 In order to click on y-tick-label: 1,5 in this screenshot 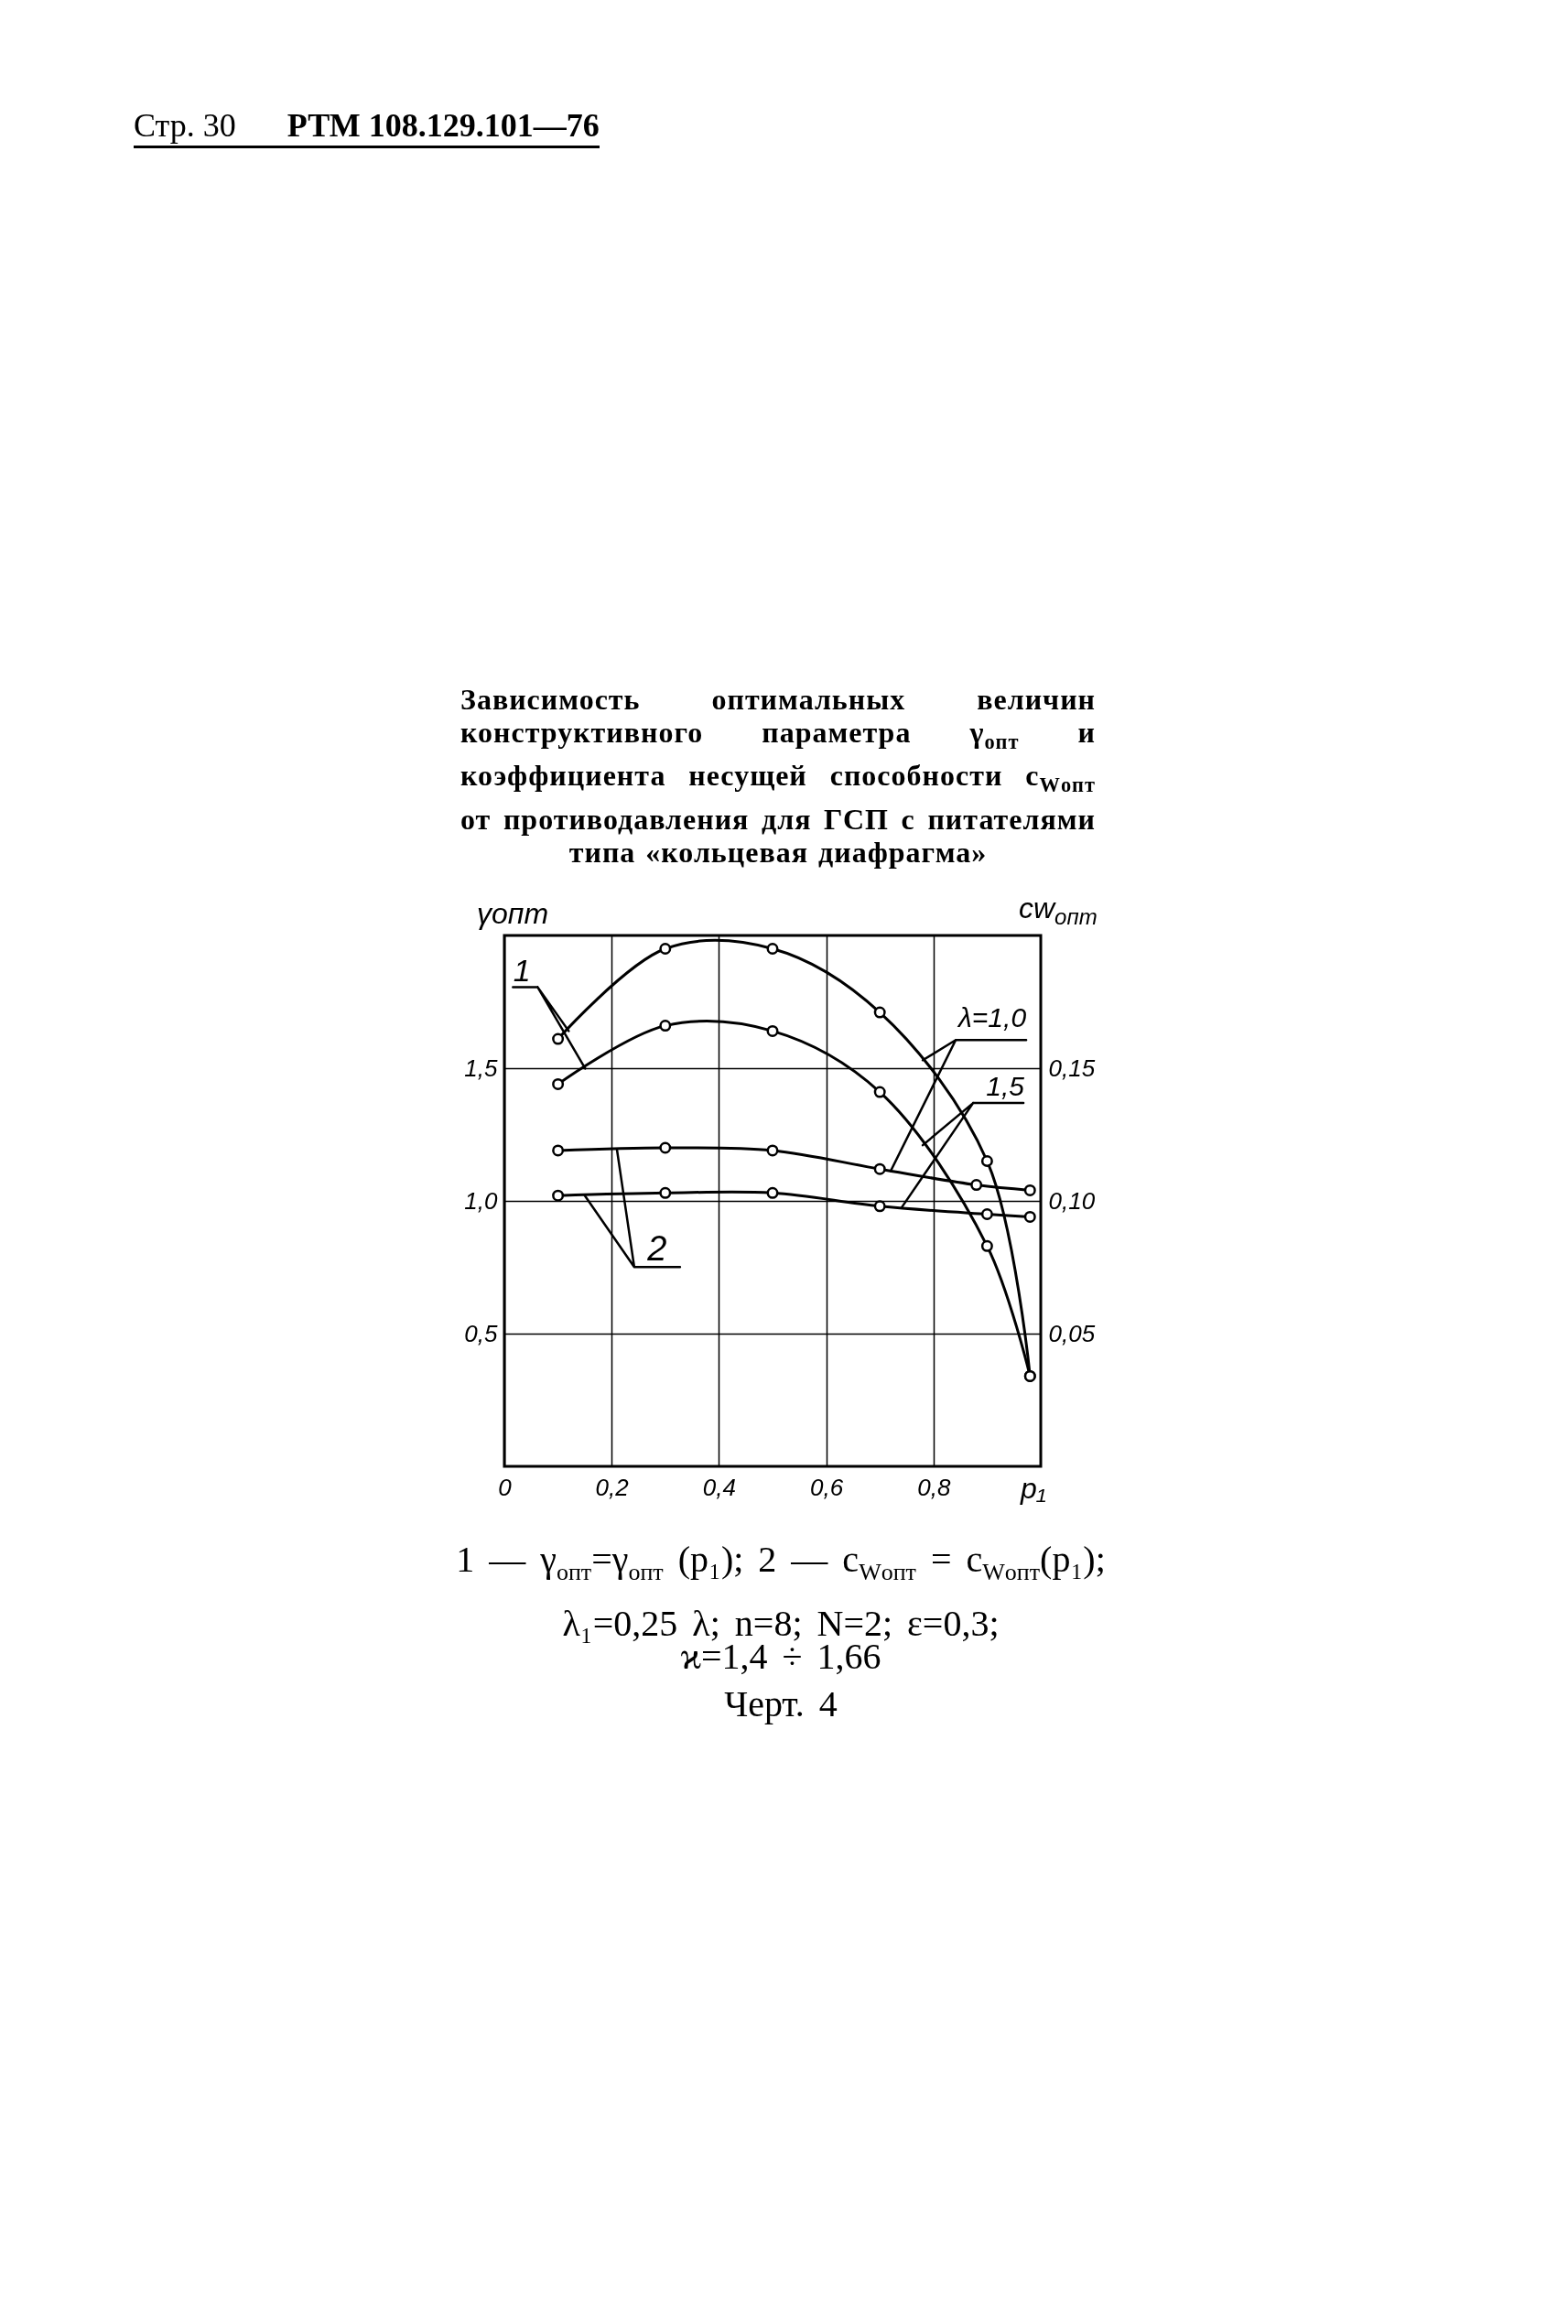, I will do `click(481, 1068)`.